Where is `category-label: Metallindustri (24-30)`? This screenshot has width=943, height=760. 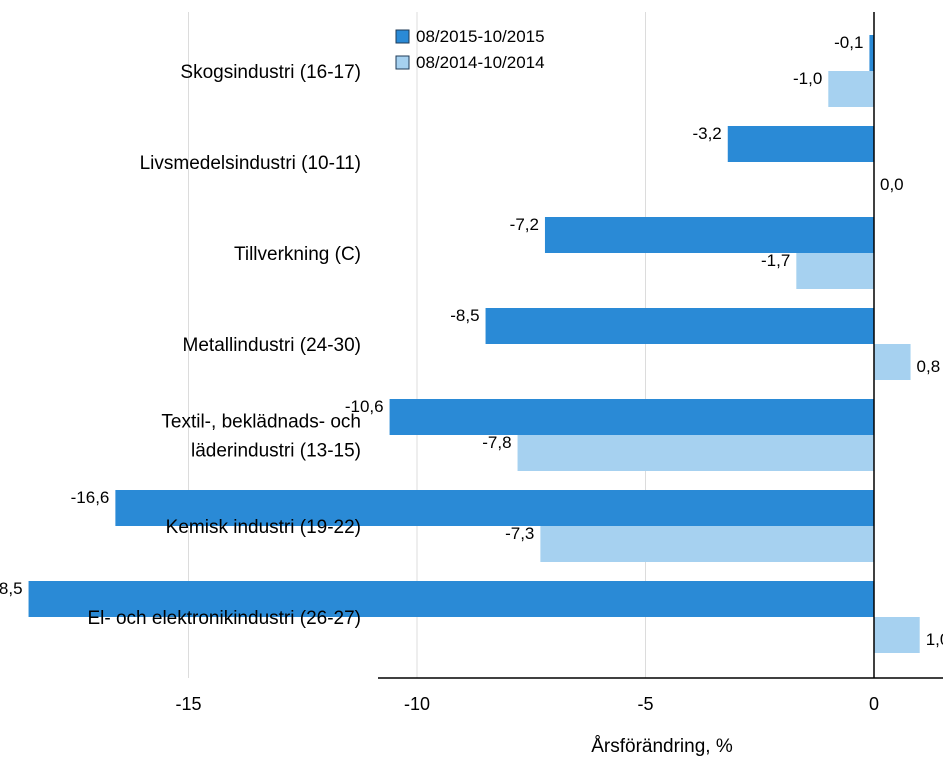
category-label: Metallindustri (24-30) is located at coordinates (272, 345).